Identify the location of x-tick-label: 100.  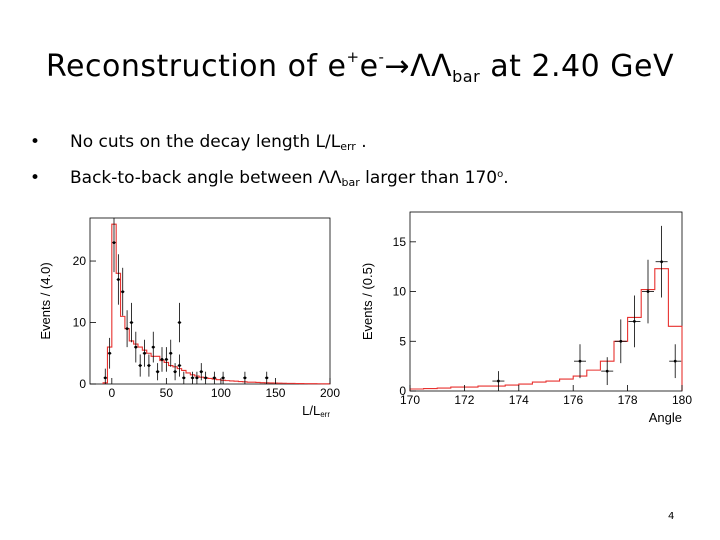
(221, 393).